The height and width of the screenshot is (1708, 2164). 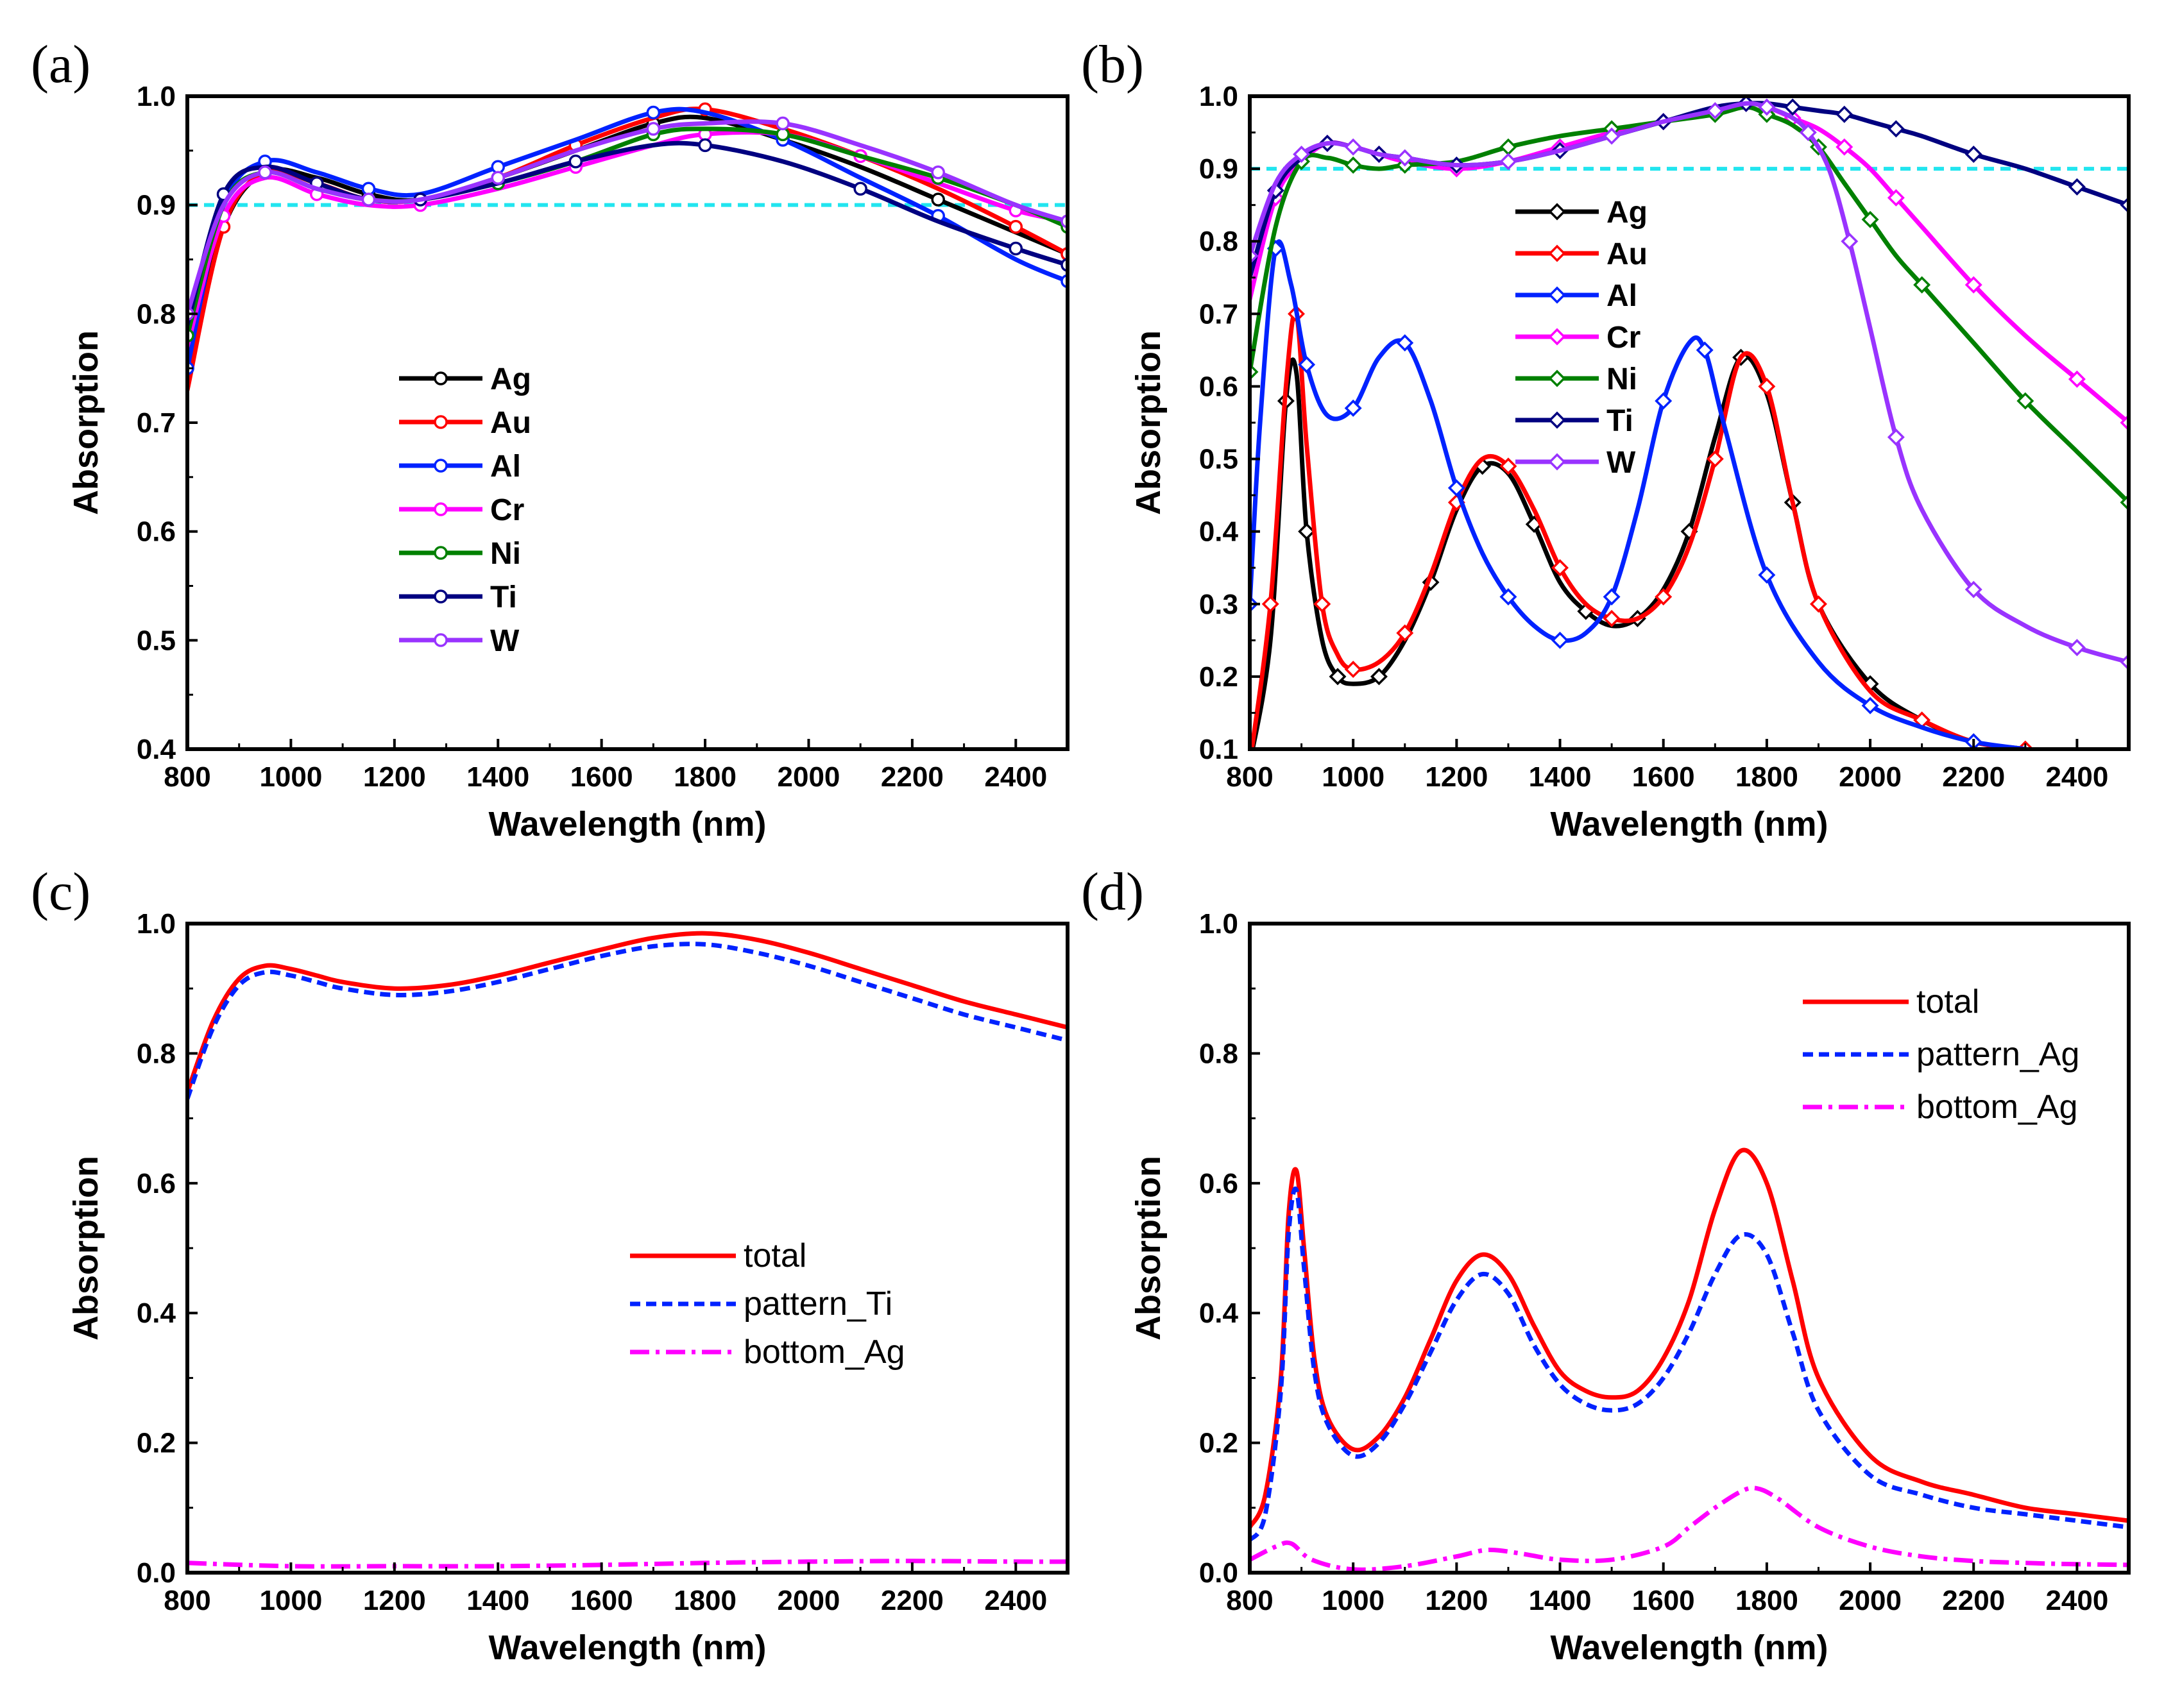 I want to click on series-line-W, so click(x=1689, y=382).